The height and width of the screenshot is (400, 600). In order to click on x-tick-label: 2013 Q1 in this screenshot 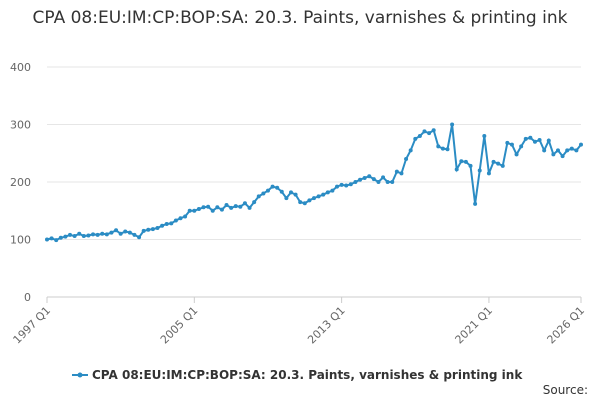, I will do `click(326, 325)`.